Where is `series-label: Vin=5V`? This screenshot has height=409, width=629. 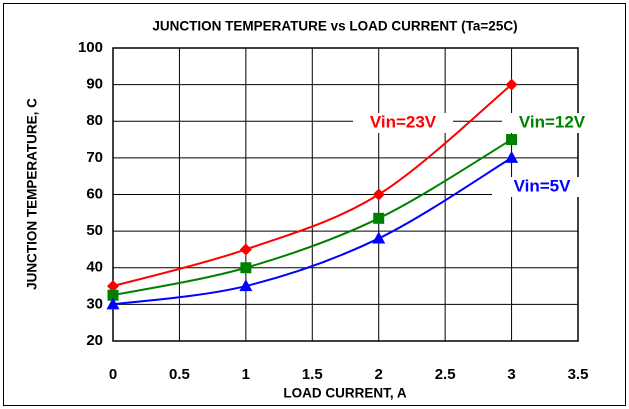 series-label: Vin=5V is located at coordinates (543, 185).